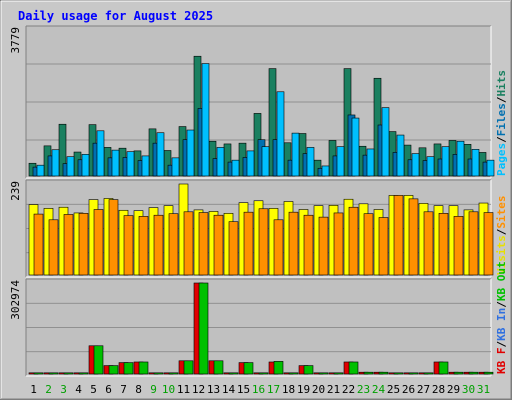 Image resolution: width=512 pixels, height=400 pixels. Describe the element at coordinates (213, 389) in the screenshot. I see `x-tick-label-day-13: 13` at that location.